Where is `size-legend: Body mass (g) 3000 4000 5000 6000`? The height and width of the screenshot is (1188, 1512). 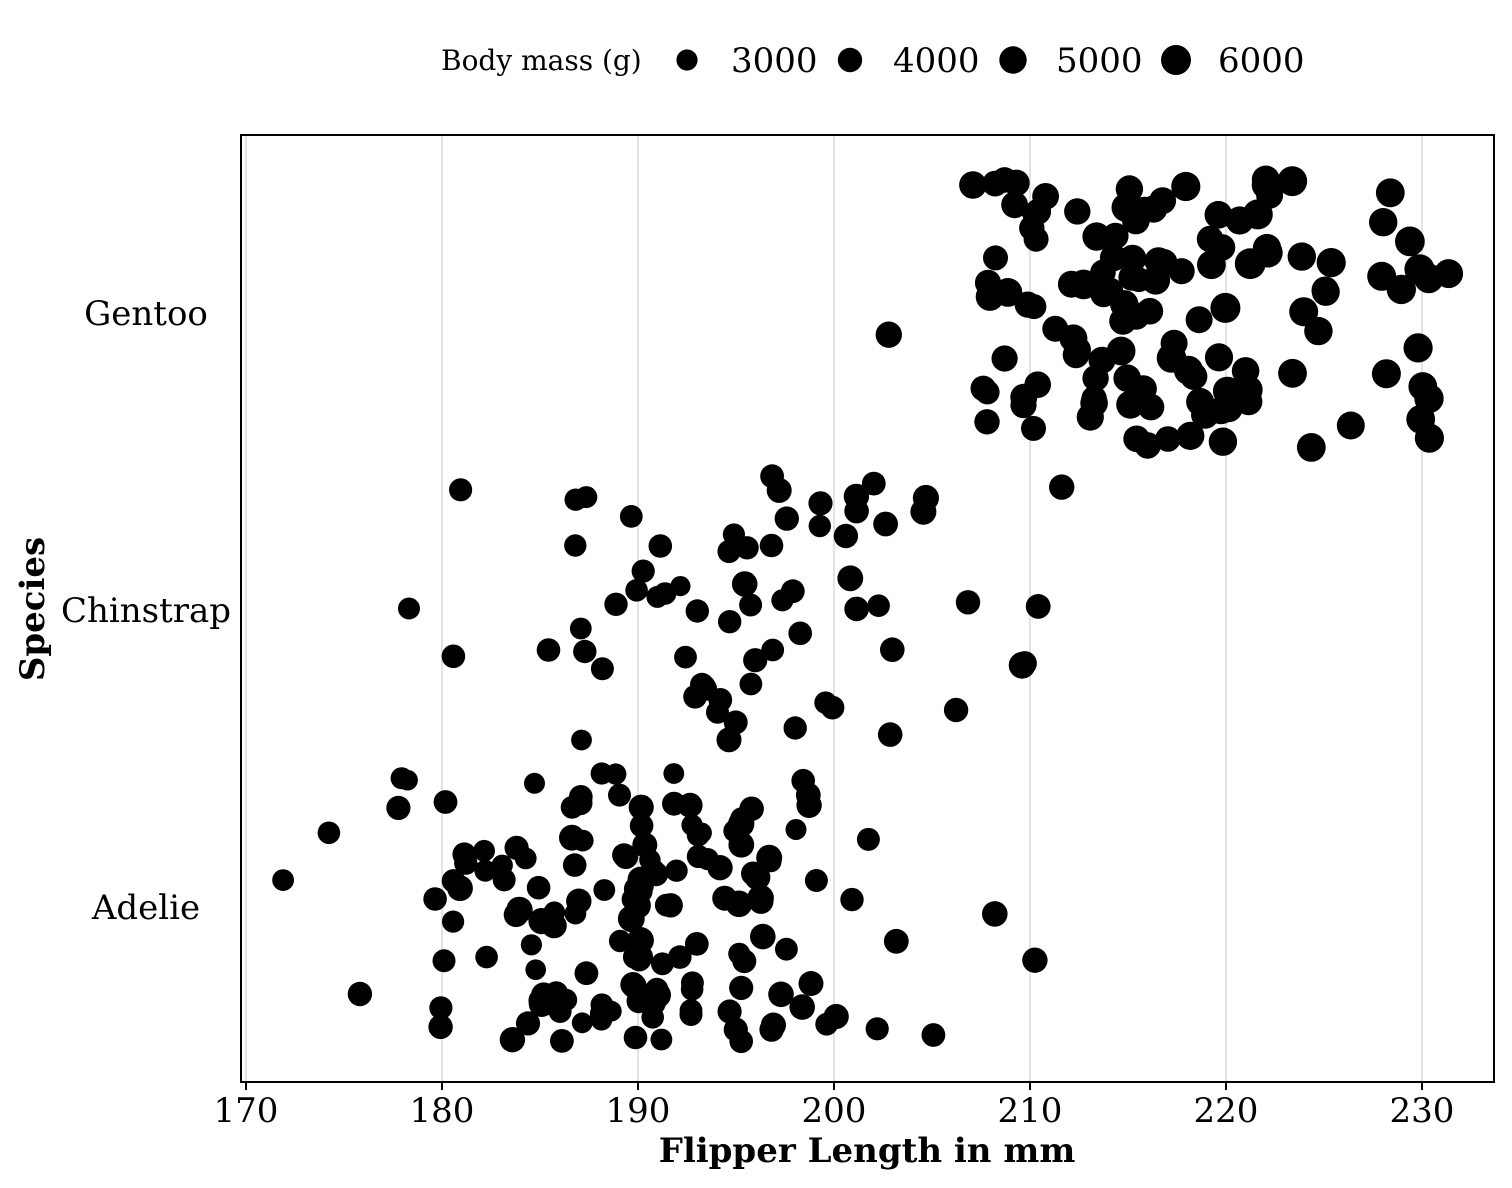 size-legend: Body mass (g) 3000 4000 5000 6000 is located at coordinates (873, 61).